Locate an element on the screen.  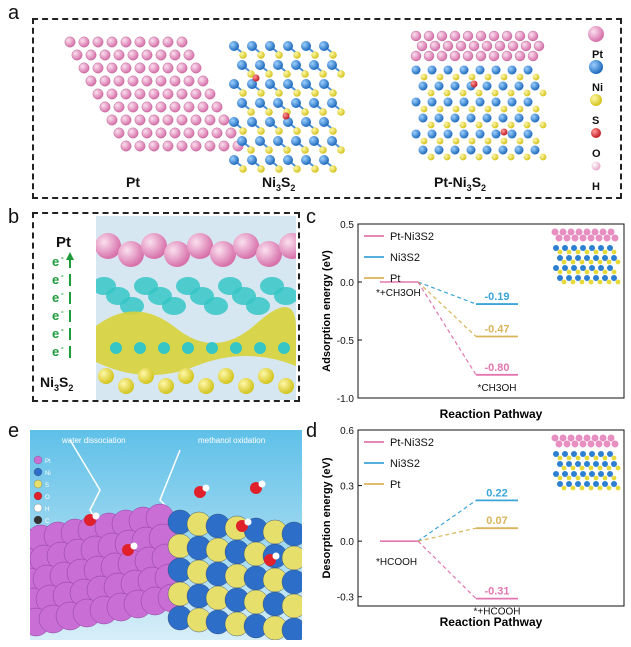
value-label: 0.22 is located at coordinates (496, 493).